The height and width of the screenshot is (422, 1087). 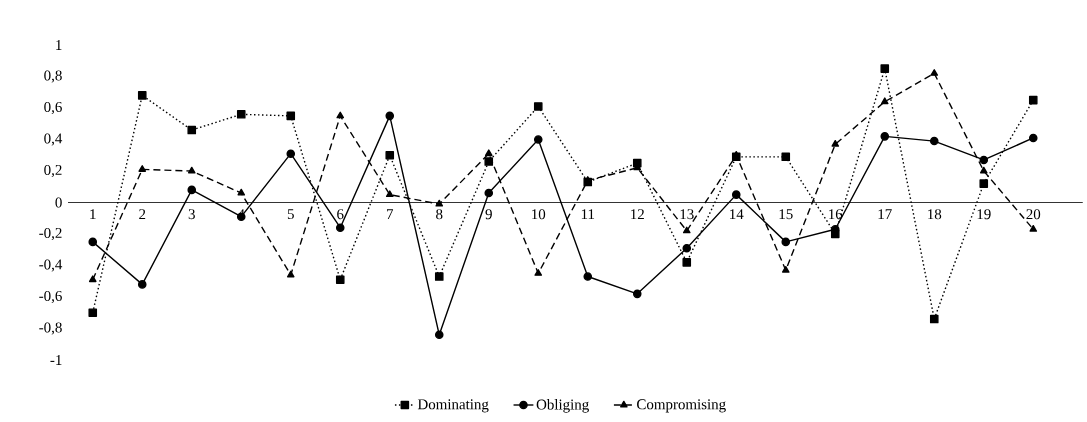 What do you see at coordinates (1033, 214) in the screenshot?
I see `x-tick-label: 20` at bounding box center [1033, 214].